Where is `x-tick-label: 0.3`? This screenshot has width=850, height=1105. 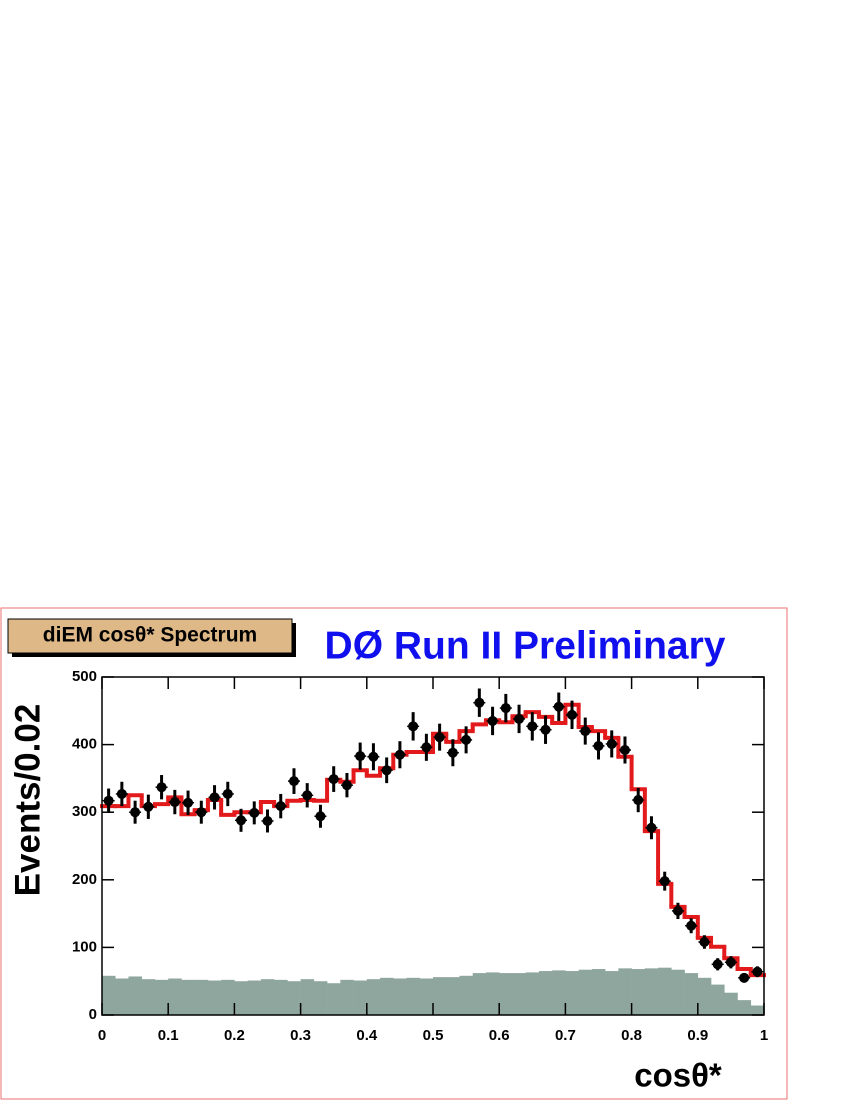 x-tick-label: 0.3 is located at coordinates (300, 1035).